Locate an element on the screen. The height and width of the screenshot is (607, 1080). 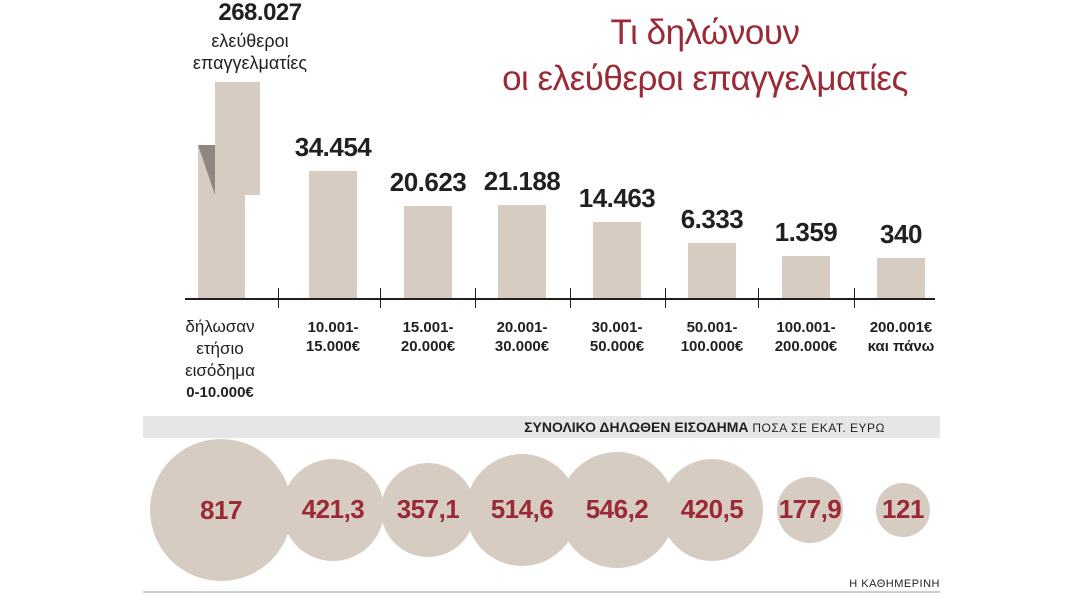
category-label-line: 200.001€ is located at coordinates (901, 327).